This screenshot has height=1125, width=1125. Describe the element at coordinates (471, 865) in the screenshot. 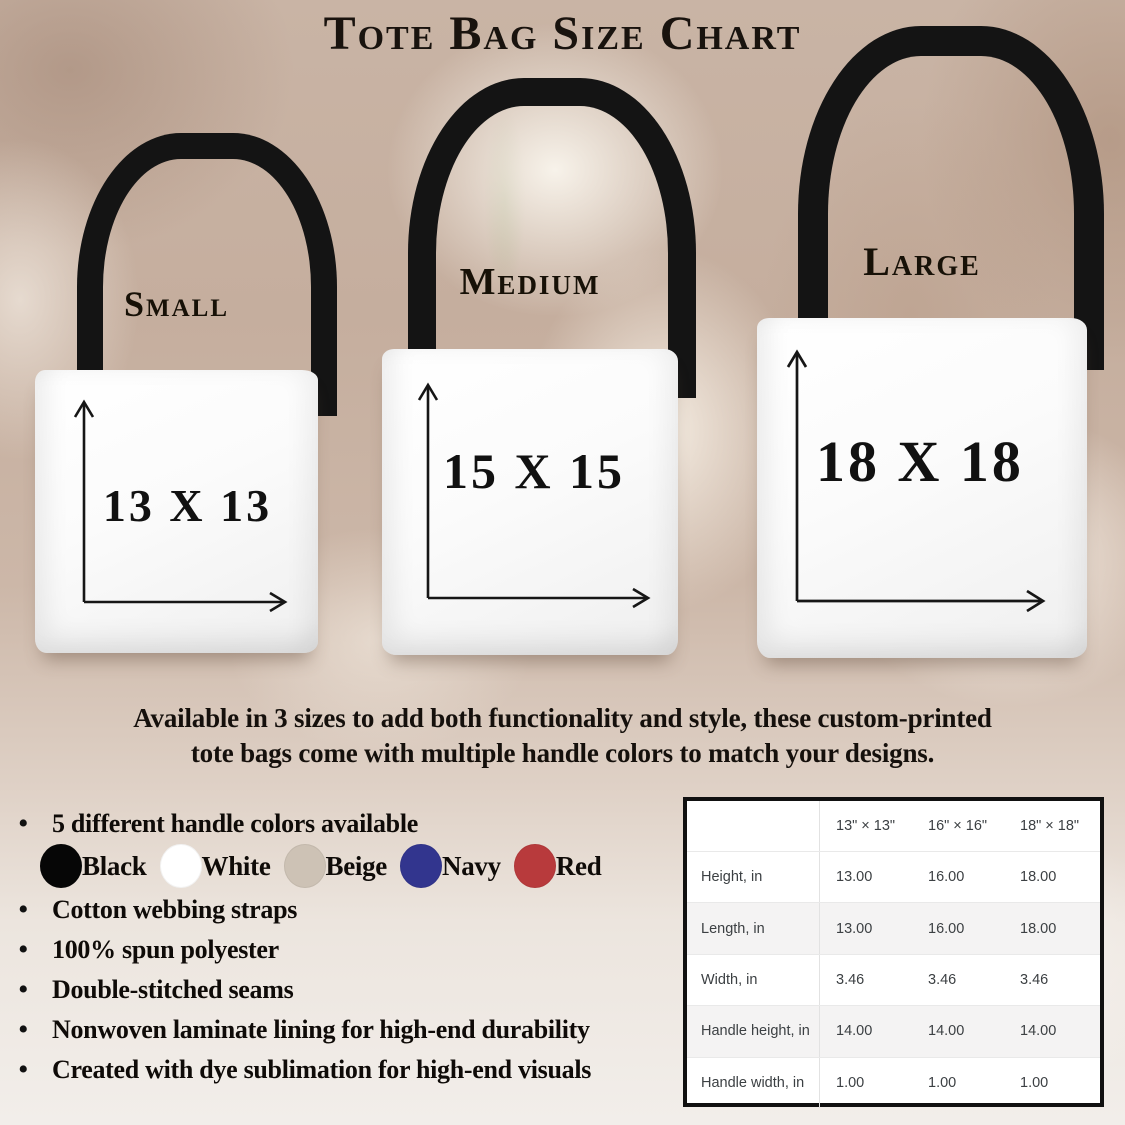

I see `swatch-label: Navy` at that location.